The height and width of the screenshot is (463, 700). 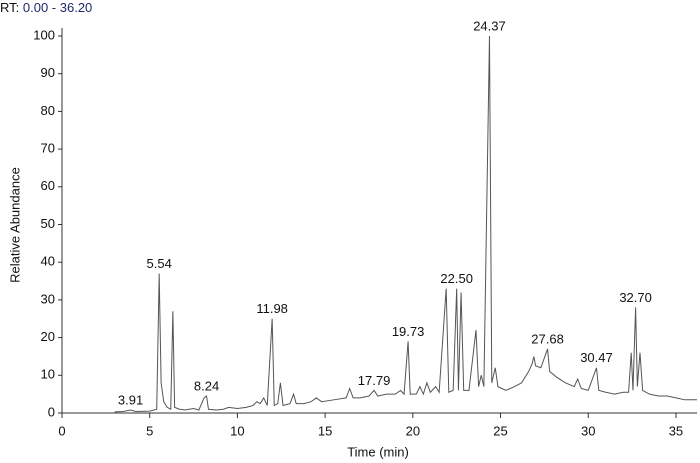 I want to click on y-axis-label: Relative Abundance, so click(x=14, y=225).